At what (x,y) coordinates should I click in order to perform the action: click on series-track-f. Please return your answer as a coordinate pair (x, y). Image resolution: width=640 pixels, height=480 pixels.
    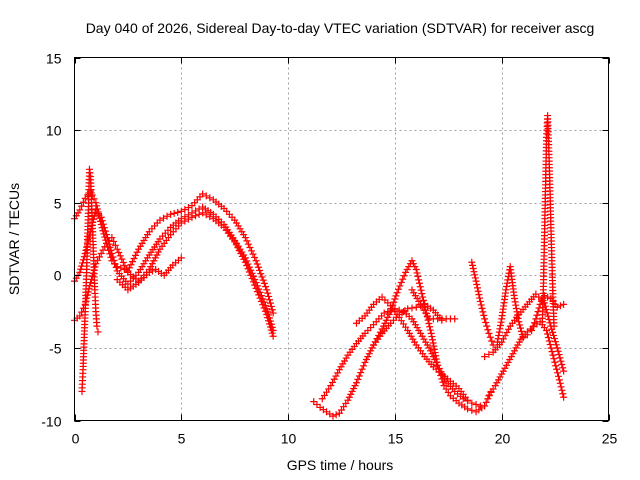
    Looking at the image, I should click on (401, 357).